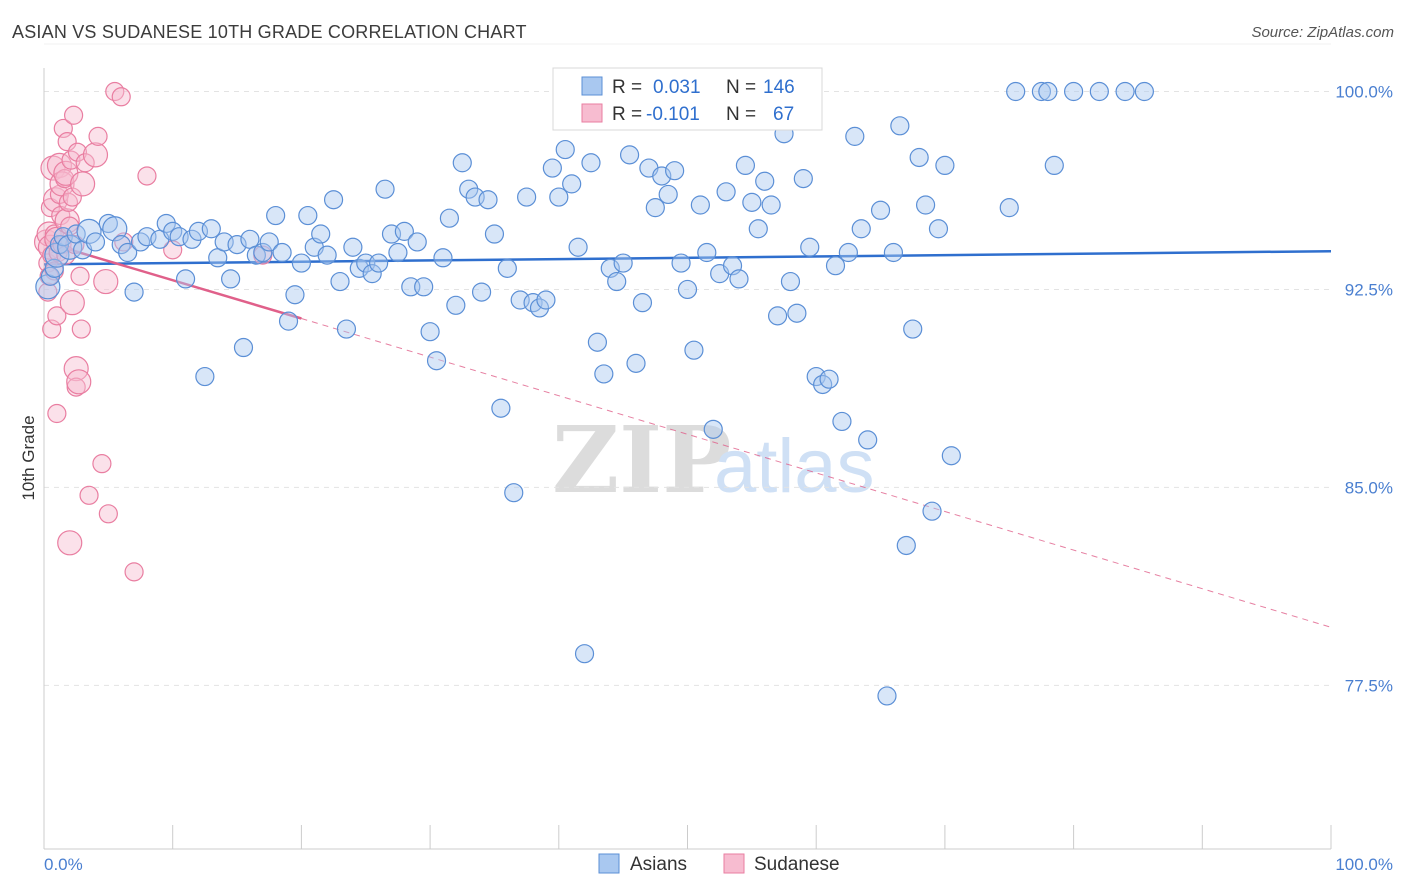  Describe the element at coordinates (1369, 487) in the screenshot. I see `y-tick-label: 85.0%` at that location.